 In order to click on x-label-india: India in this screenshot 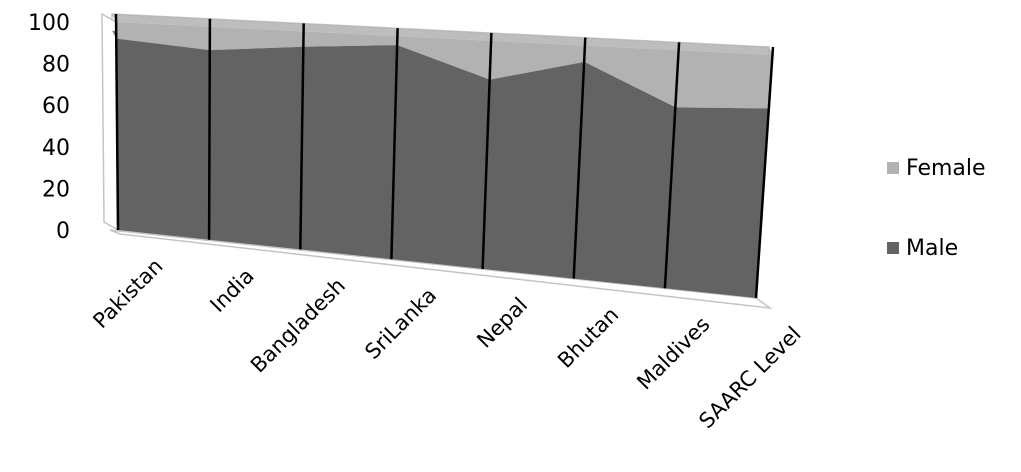, I will do `click(231, 290)`.